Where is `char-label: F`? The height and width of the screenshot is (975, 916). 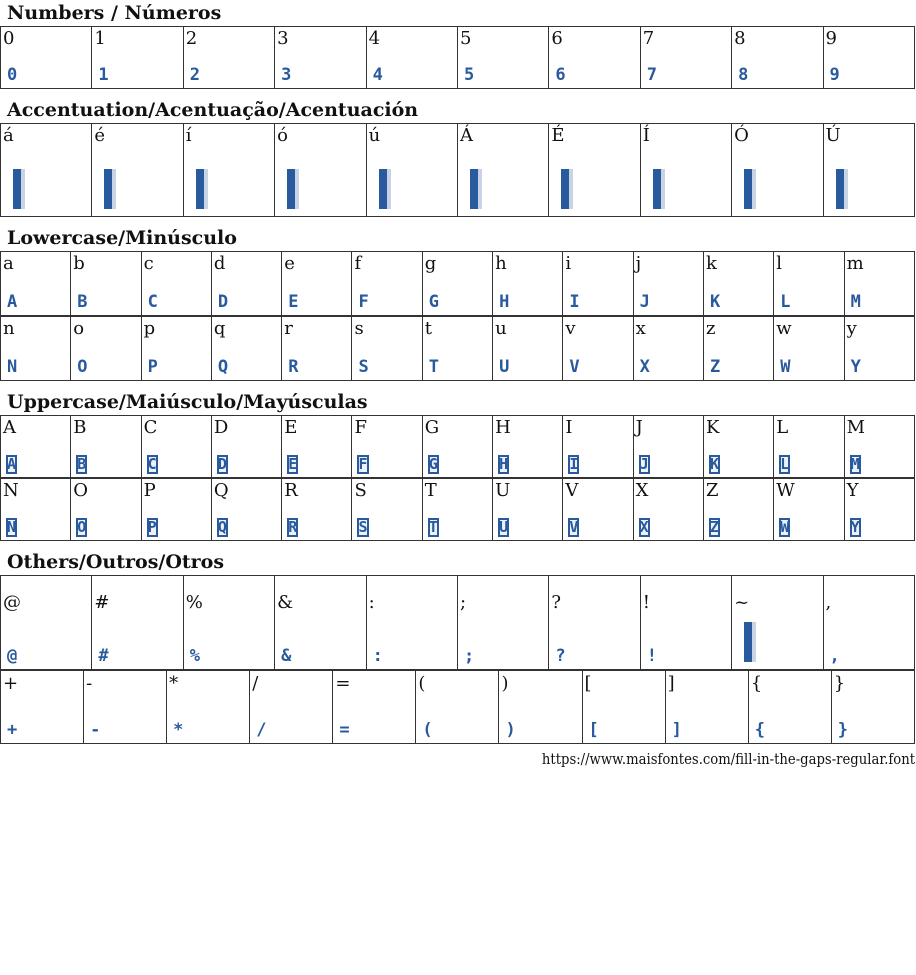 char-label: F is located at coordinates (360, 427).